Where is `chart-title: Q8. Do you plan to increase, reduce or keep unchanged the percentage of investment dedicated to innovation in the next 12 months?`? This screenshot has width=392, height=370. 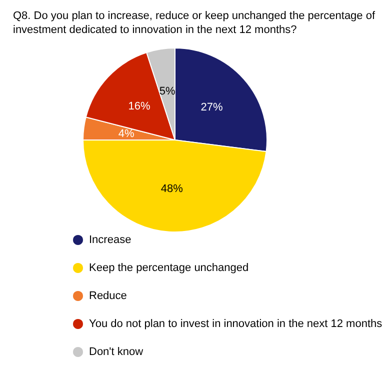 chart-title: Q8. Do you plan to increase, reduce or keep unchanged the percentage of investment dedicated to innovation in the next 12 months? is located at coordinates (195, 23).